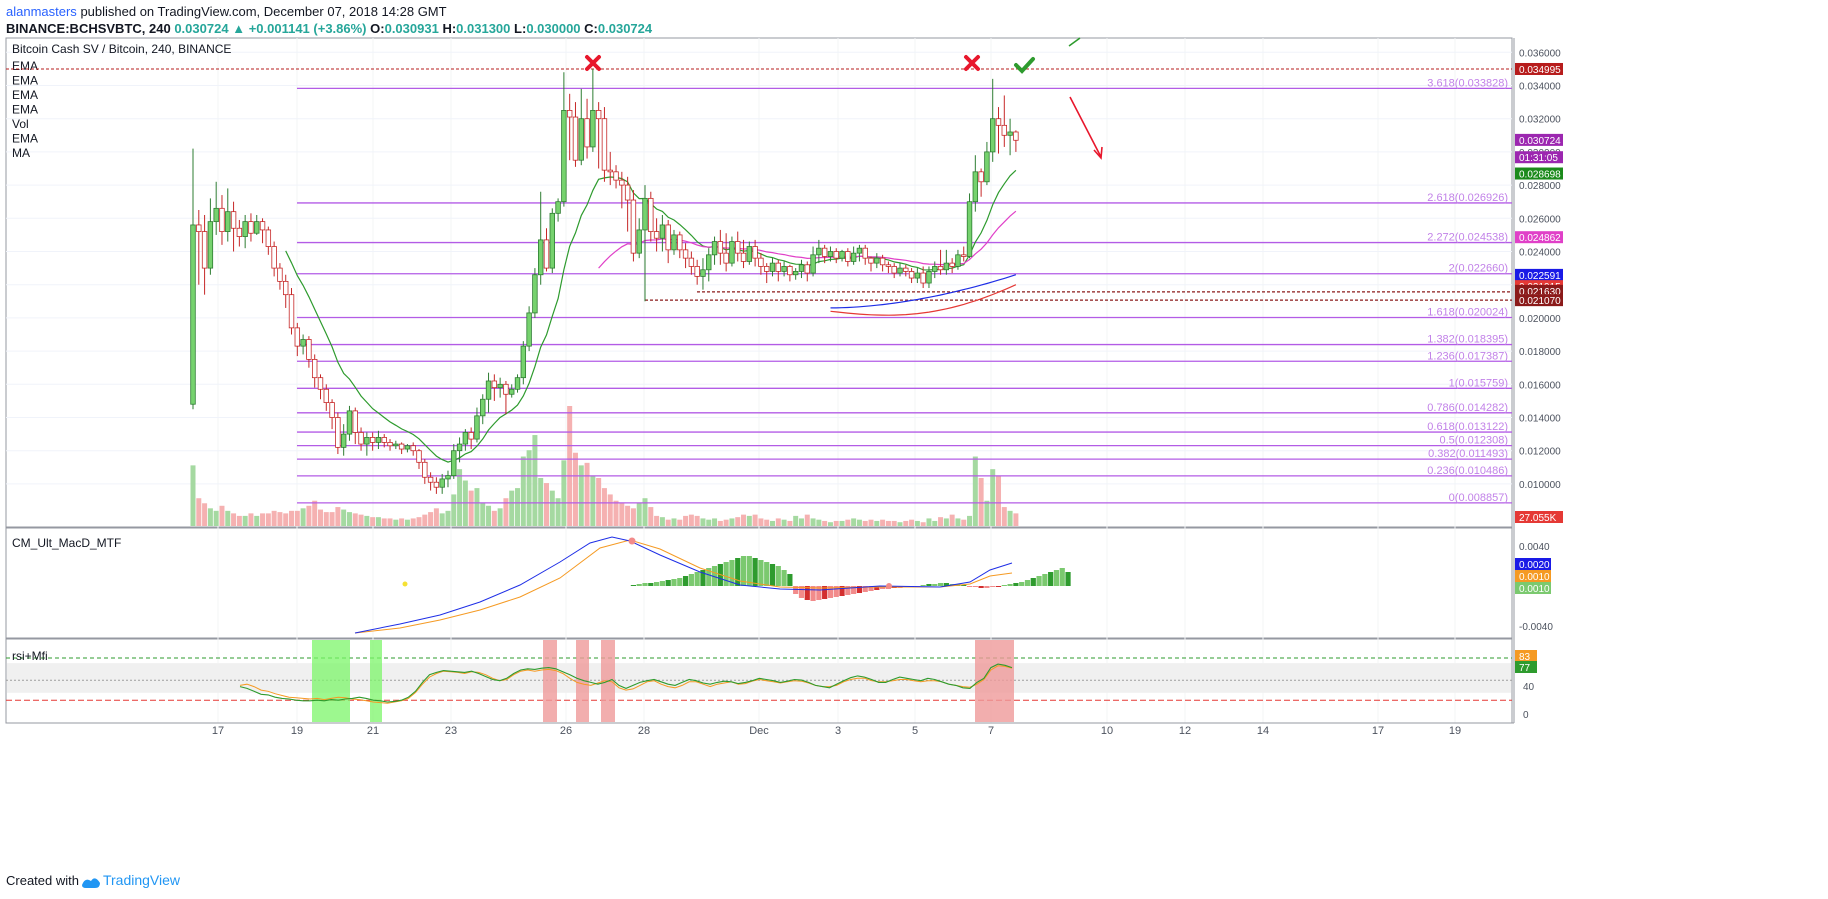  Describe the element at coordinates (88, 28) in the screenshot. I see `symbol-label: BINANCE:BCHSVBTC, 240` at that location.